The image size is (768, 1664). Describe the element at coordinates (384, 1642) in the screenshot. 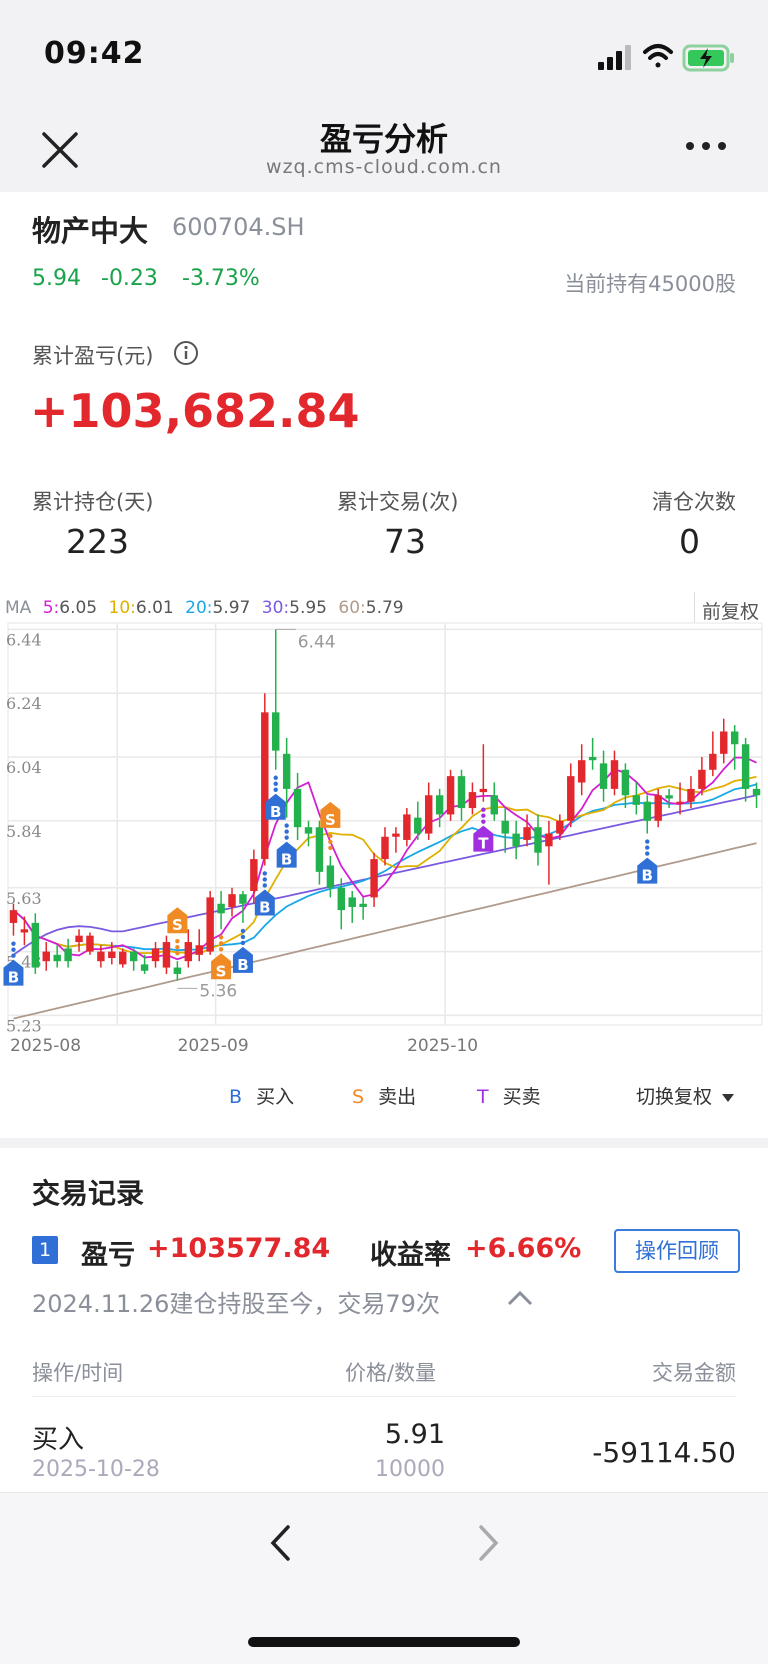

I see `home-indicator` at that location.